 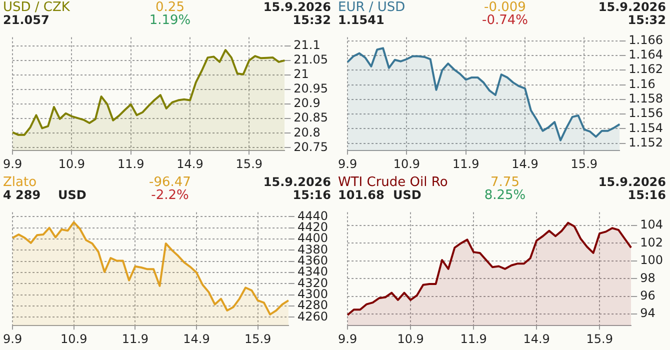 I want to click on y-tick-label: 21, so click(x=301, y=74).